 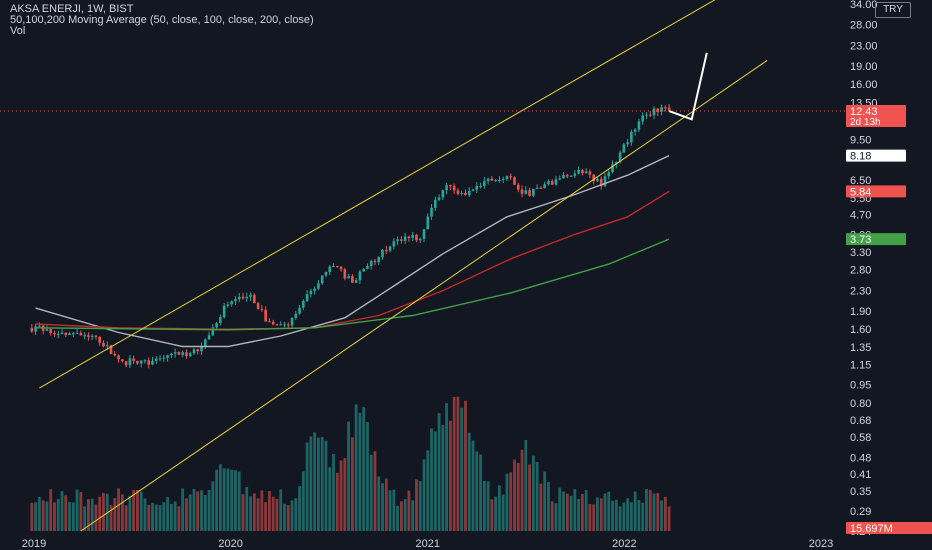 I want to click on price-tick-label: 1.15, so click(x=860, y=365).